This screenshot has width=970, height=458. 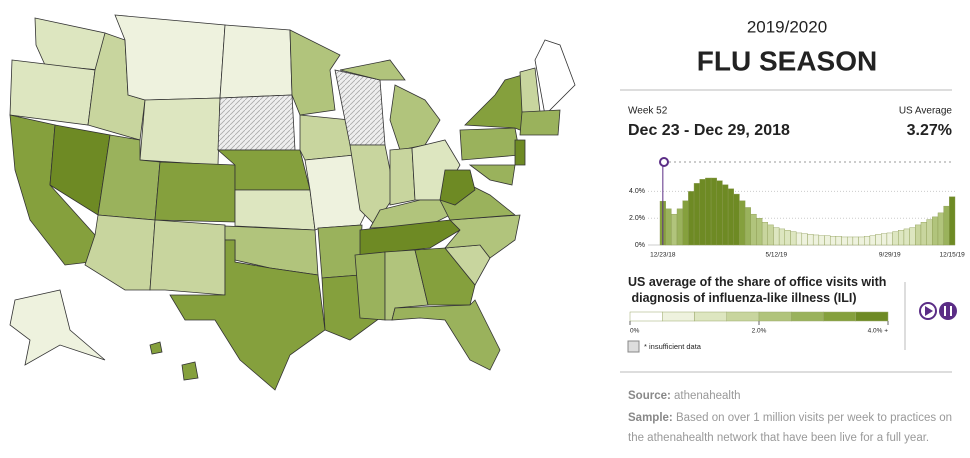 What do you see at coordinates (664, 162) in the screenshot?
I see `timeline-handle` at bounding box center [664, 162].